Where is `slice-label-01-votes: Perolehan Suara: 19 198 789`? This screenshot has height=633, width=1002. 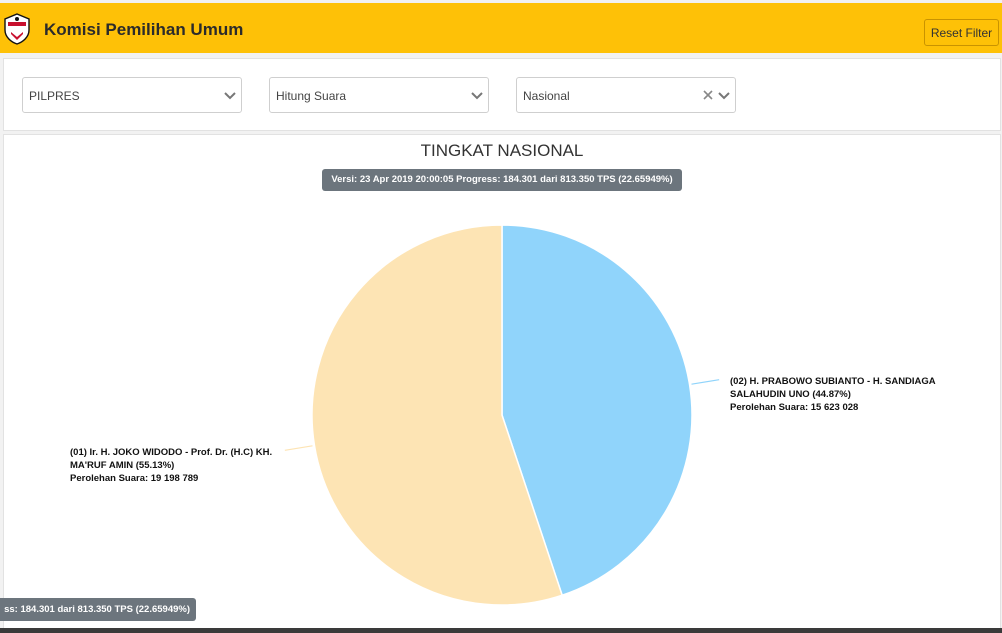 slice-label-01-votes: Perolehan Suara: 19 198 789 is located at coordinates (134, 478).